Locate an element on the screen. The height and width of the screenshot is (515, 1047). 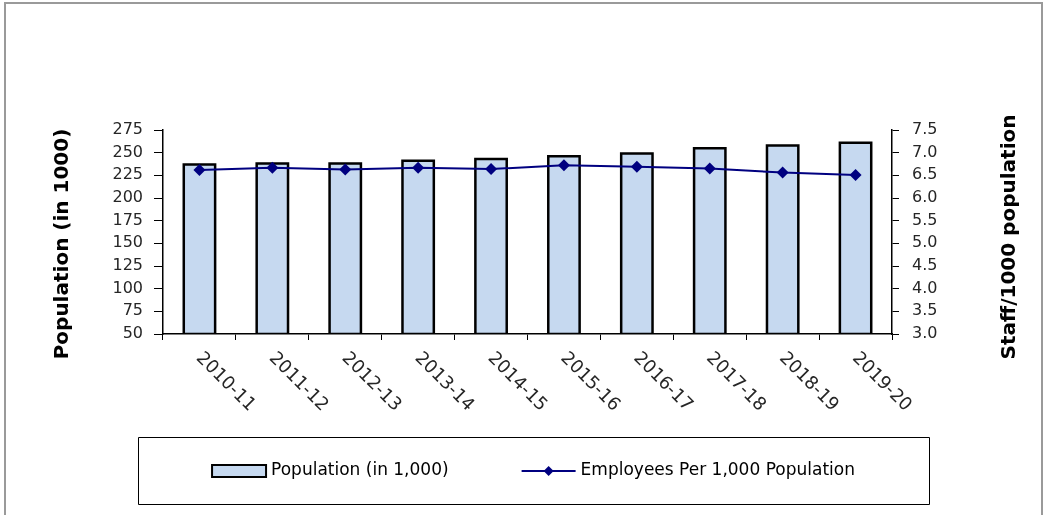
y-tick-label: 75 is located at coordinates (132, 310).